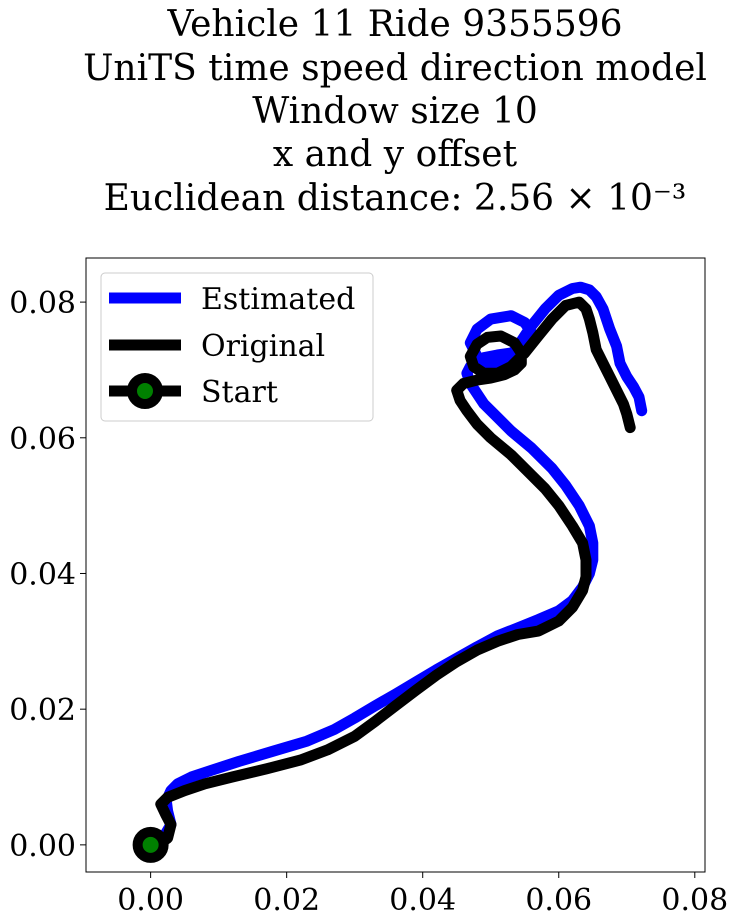  I want to click on x-tick-label: 0.08, so click(694, 900).